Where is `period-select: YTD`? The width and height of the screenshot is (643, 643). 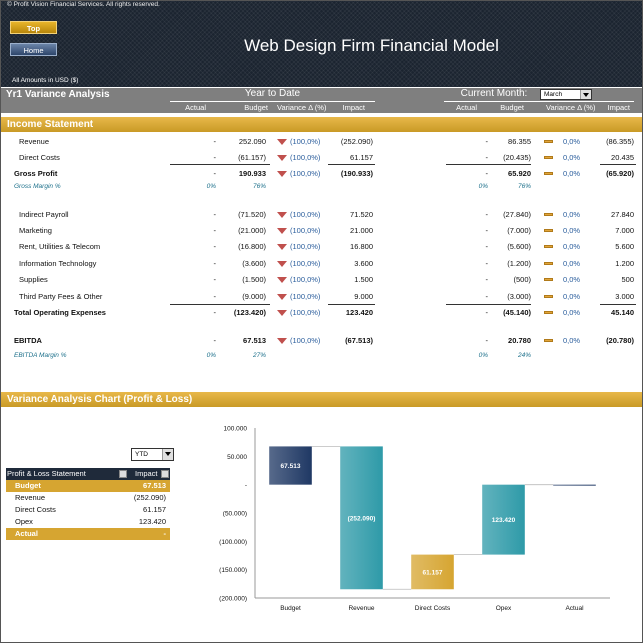 period-select: YTD is located at coordinates (152, 454).